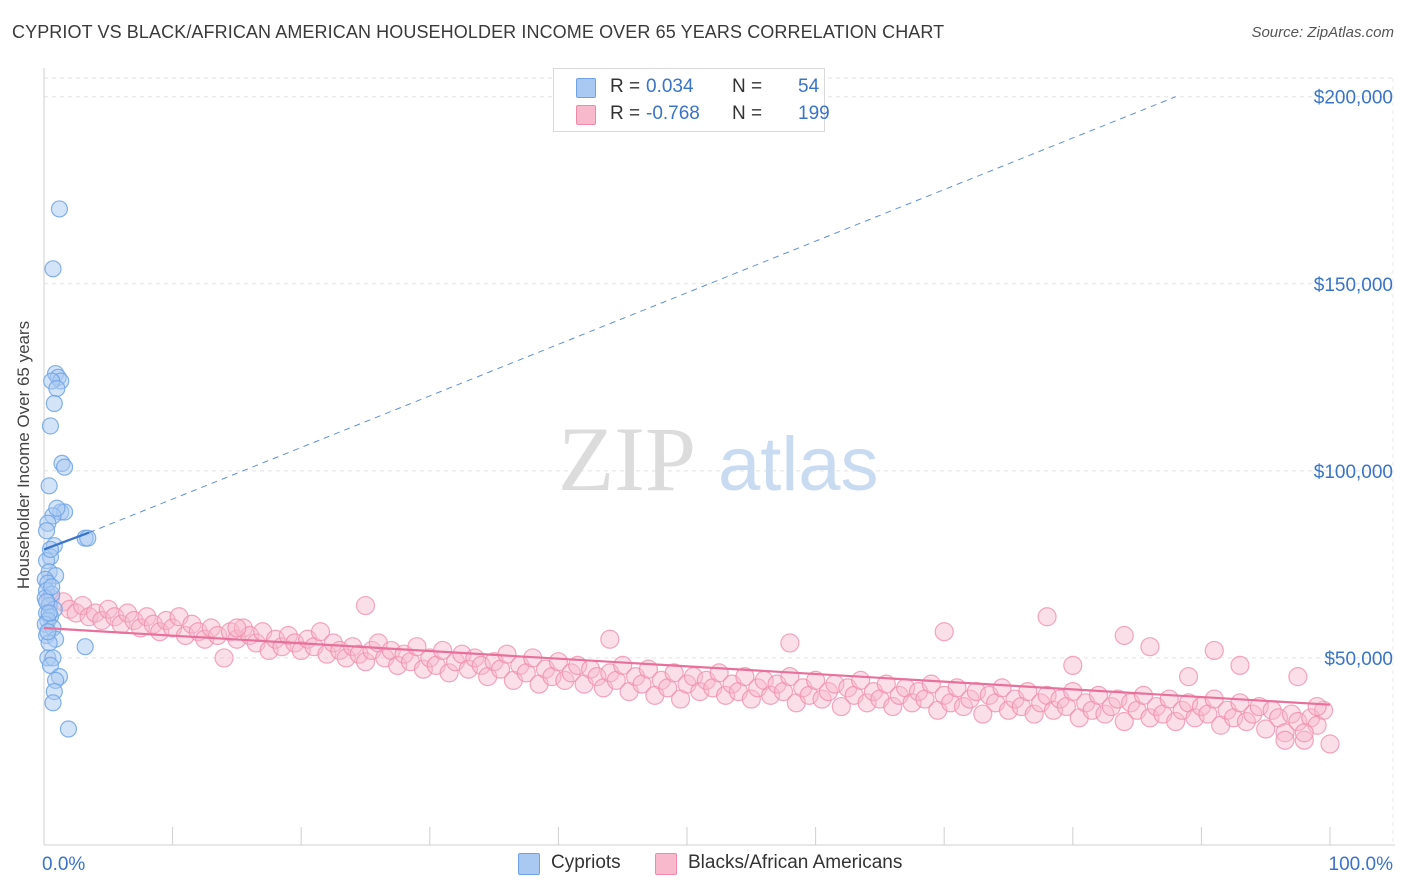 Image resolution: width=1406 pixels, height=892 pixels. What do you see at coordinates (1353, 98) in the screenshot?
I see `y-tick-label: $200,000` at bounding box center [1353, 98].